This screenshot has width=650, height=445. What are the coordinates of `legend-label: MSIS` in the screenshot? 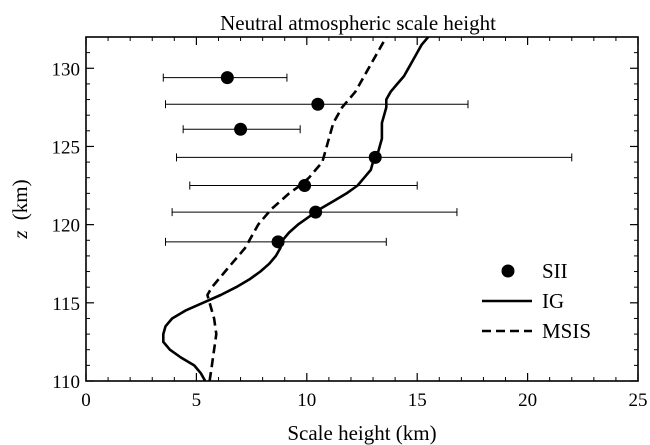 It's located at (566, 331).